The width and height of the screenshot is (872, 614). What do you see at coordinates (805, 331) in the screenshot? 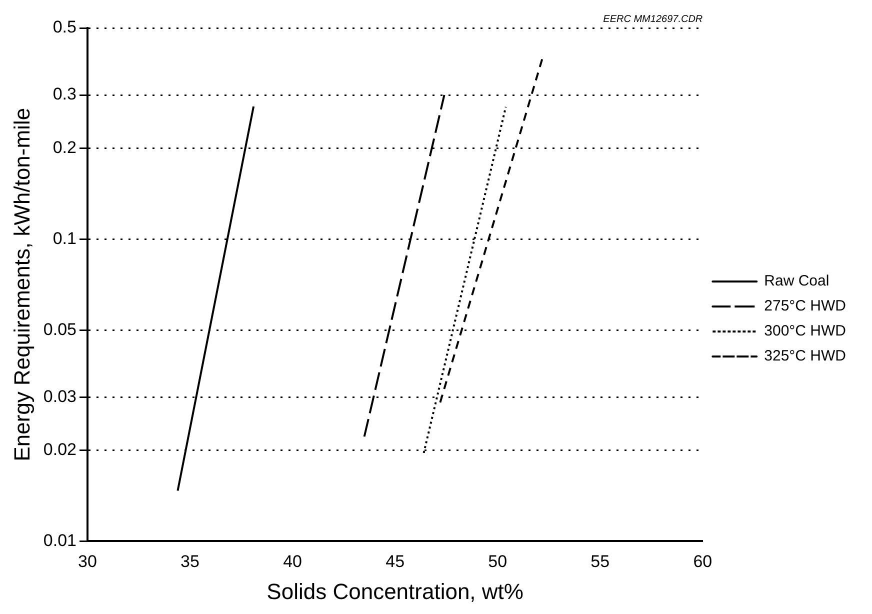
I see `legend-label: 300°C HWD` at bounding box center [805, 331].